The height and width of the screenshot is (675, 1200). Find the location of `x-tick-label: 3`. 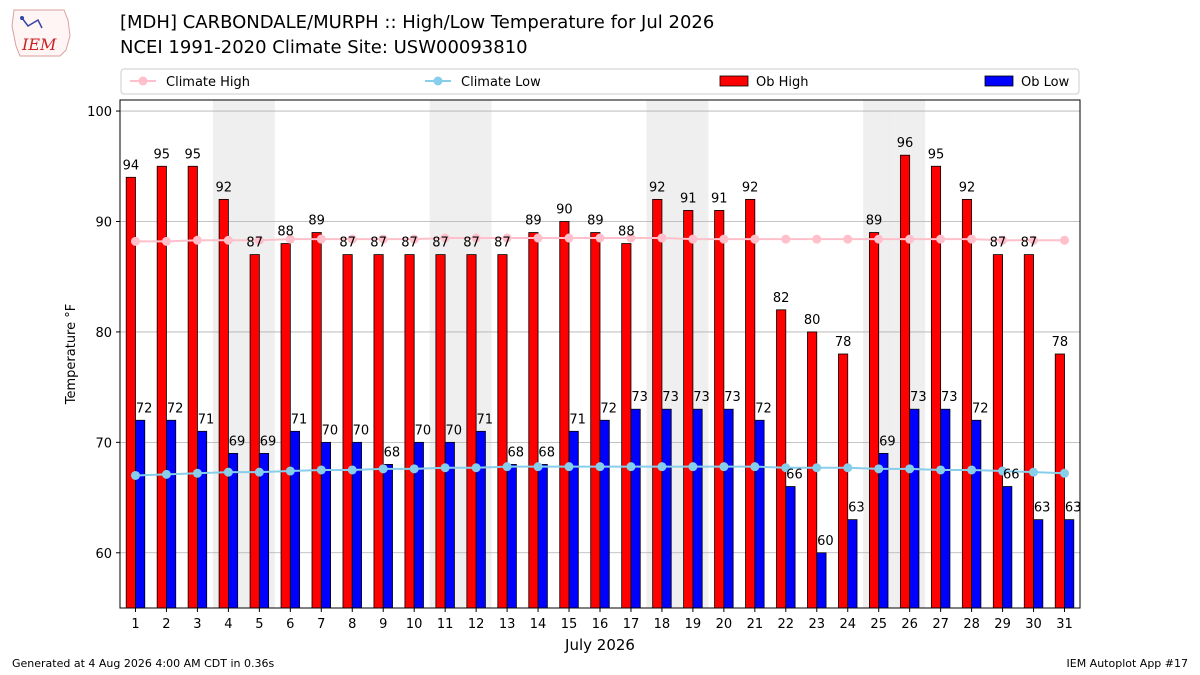

x-tick-label: 3 is located at coordinates (197, 624).